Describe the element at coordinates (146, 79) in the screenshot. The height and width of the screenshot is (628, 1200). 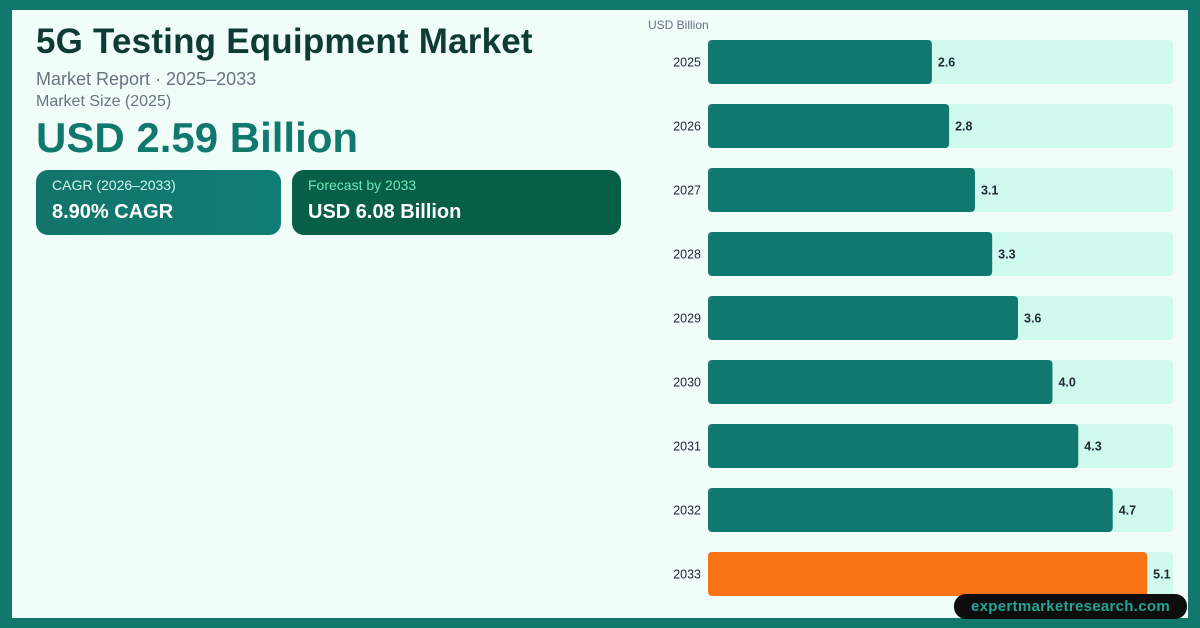
I see `report-subtitle: Market Report · 2025–2033` at that location.